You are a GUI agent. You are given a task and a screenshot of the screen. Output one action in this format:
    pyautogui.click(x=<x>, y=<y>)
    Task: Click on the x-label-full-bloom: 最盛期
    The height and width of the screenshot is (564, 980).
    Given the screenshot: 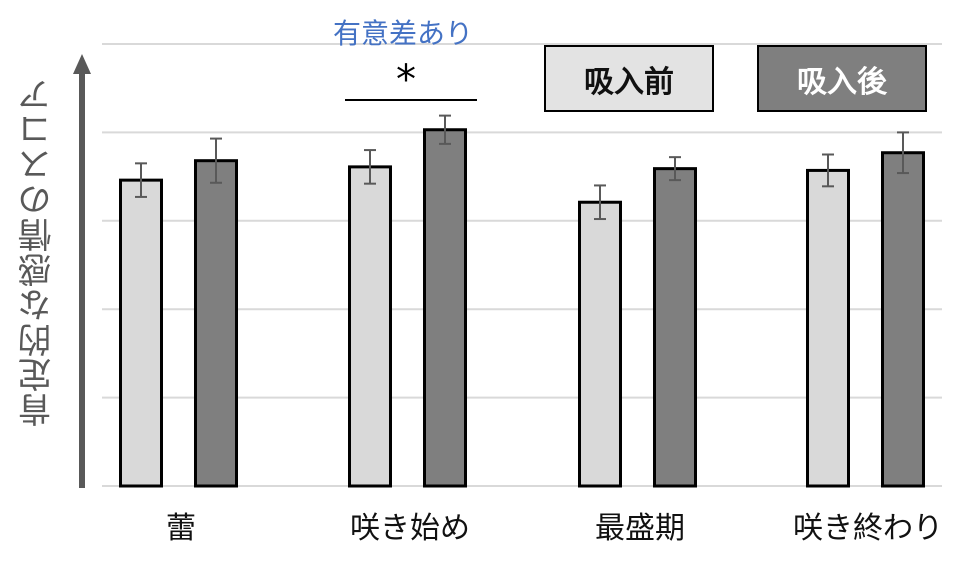 What is the action you would take?
    pyautogui.click(x=640, y=528)
    